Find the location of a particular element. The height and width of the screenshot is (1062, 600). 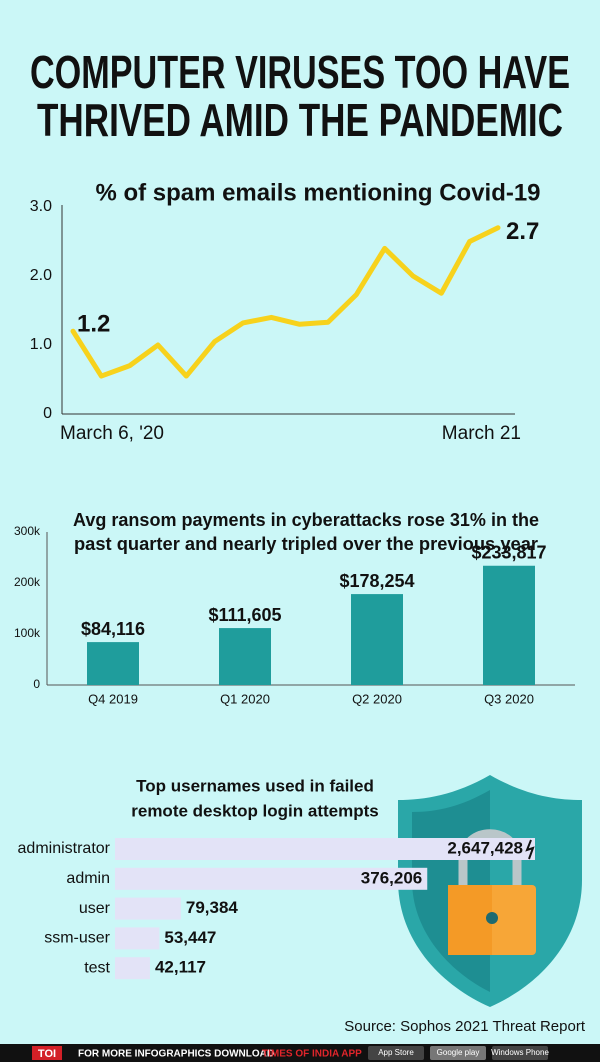

y-tick-label: 100k is located at coordinates (27, 633).